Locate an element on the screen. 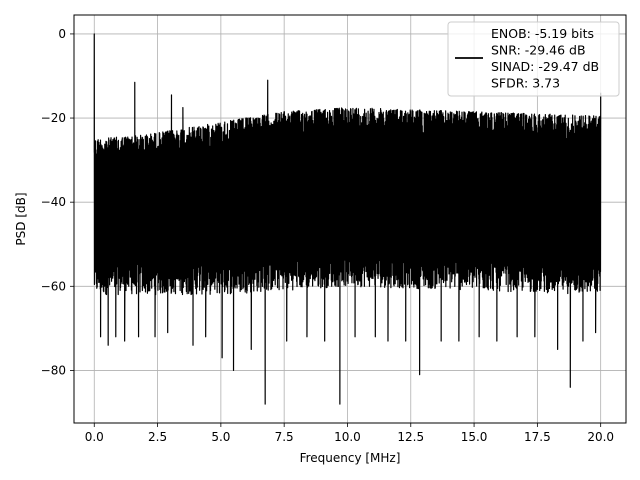  y-tick-label: −80 is located at coordinates (53, 370).